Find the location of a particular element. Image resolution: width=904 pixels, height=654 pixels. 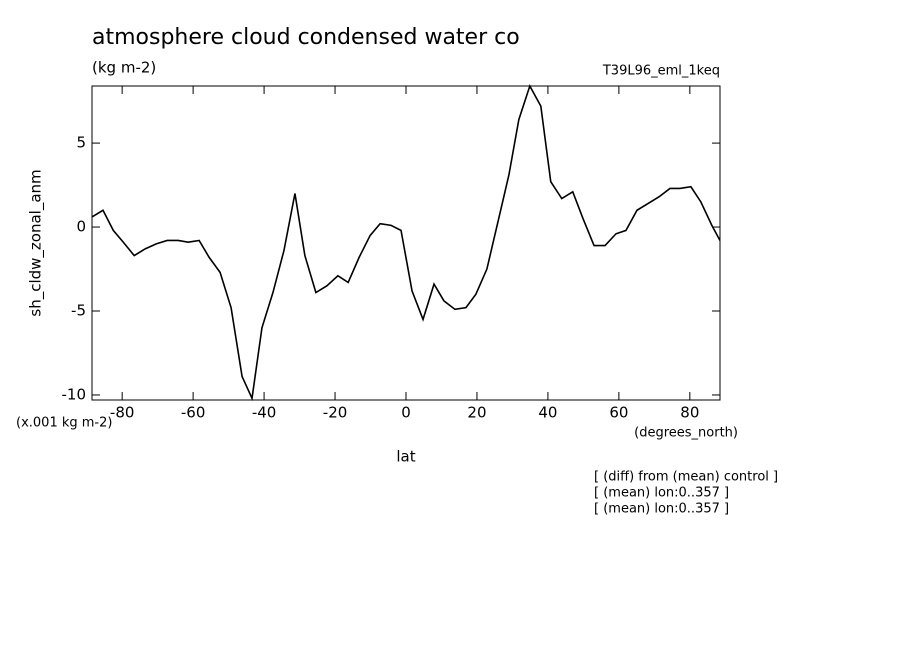

note: [ (diff) from (mean) control ] is located at coordinates (686, 477).